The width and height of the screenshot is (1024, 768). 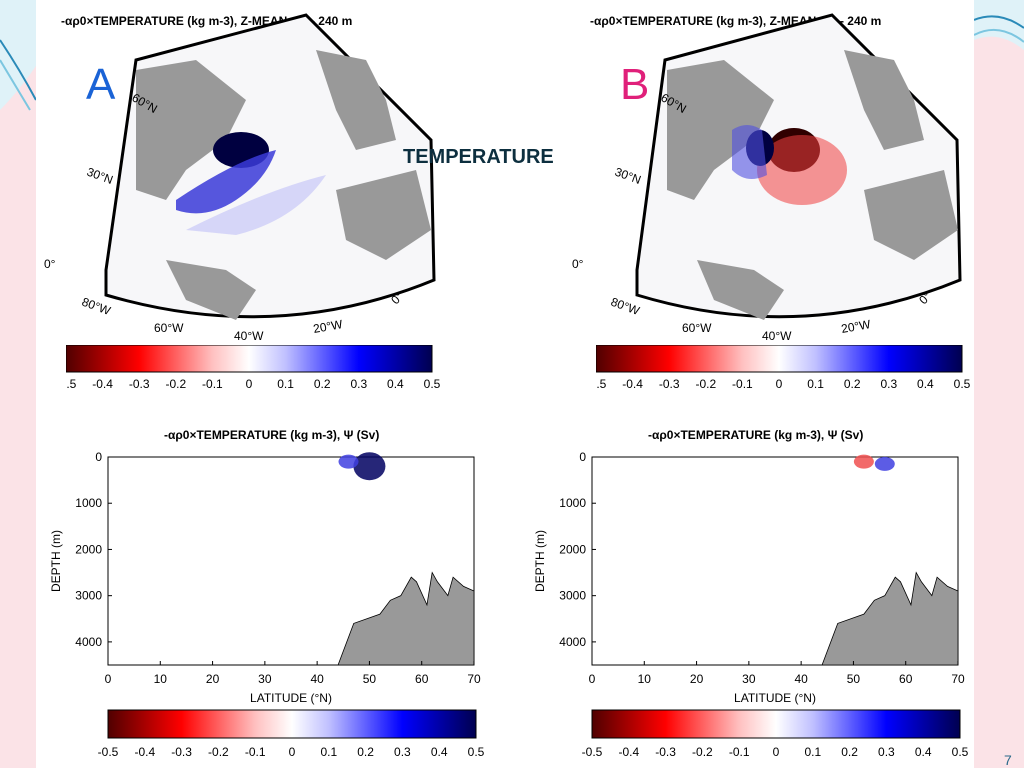 I want to click on map-b-land-africa, so click(x=911, y=215).